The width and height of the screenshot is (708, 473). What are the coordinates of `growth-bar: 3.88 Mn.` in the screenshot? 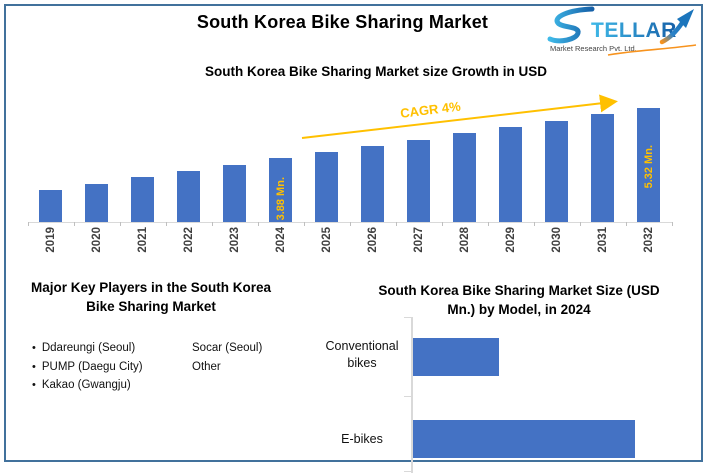 It's located at (280, 190).